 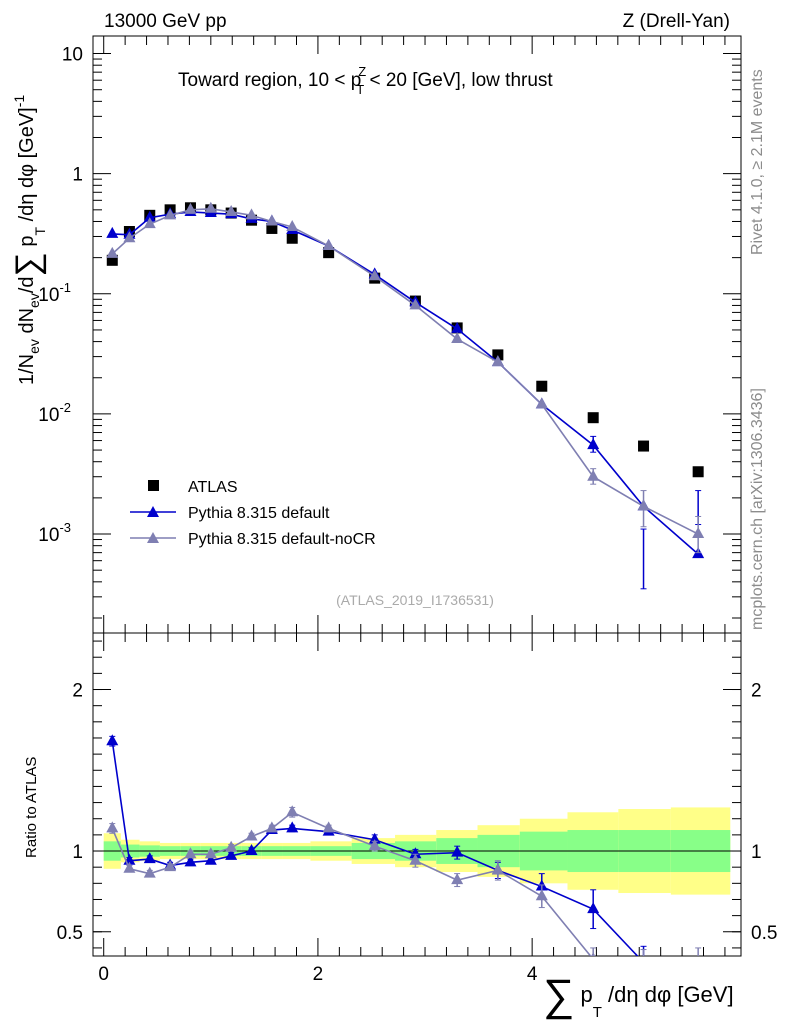 I want to click on ratio-tick-label-right: 0.5, so click(x=764, y=933).